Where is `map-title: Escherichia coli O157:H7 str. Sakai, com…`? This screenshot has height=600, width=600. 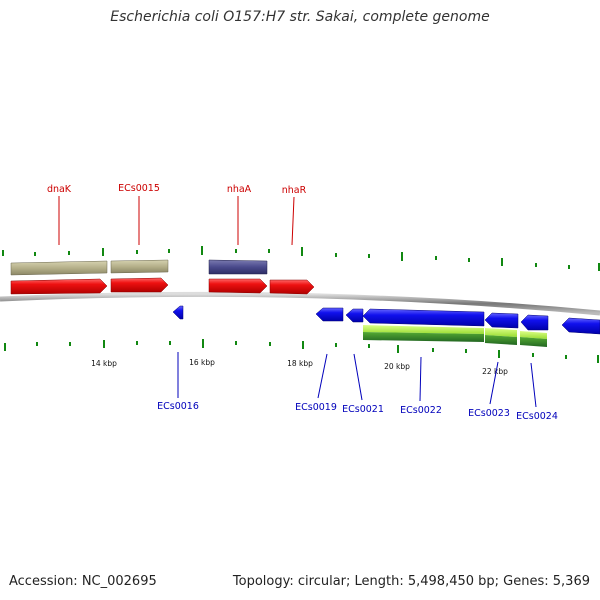
map-title: Escherichia coli O157:H7 str. Sakai, com… is located at coordinates (300, 17).